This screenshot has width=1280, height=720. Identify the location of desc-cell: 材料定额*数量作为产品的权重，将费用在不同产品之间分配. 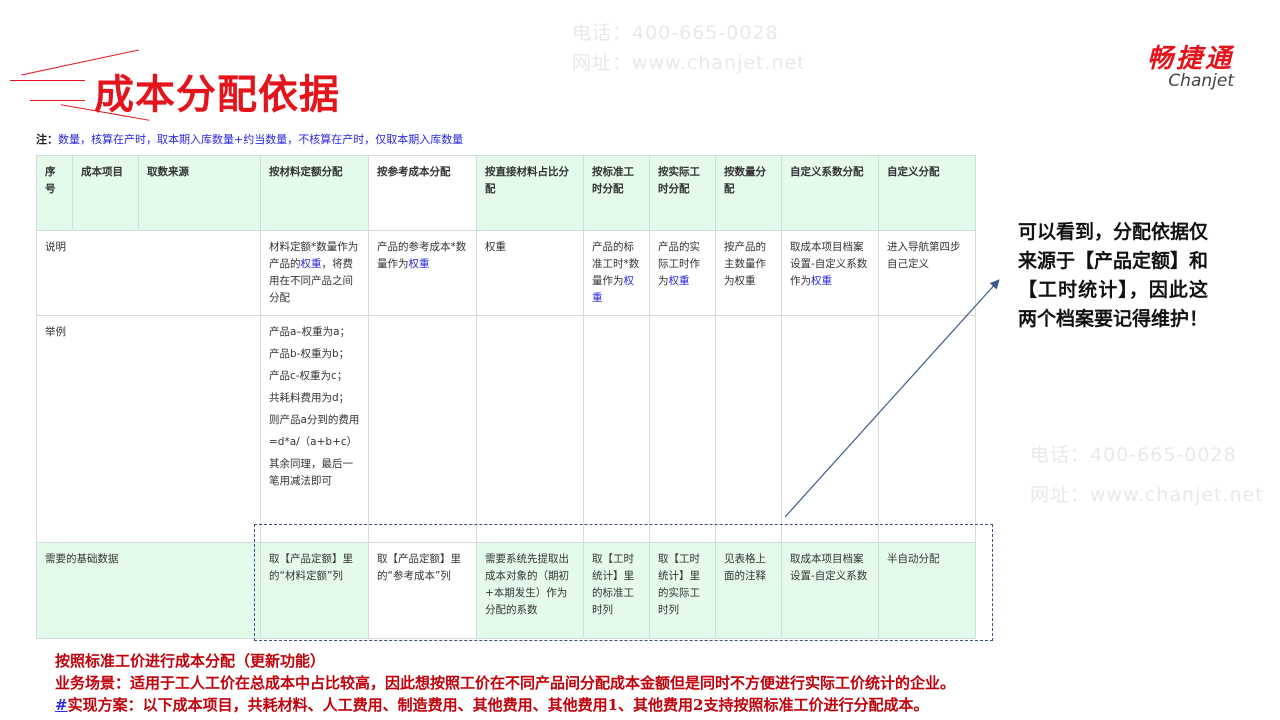
(314, 273).